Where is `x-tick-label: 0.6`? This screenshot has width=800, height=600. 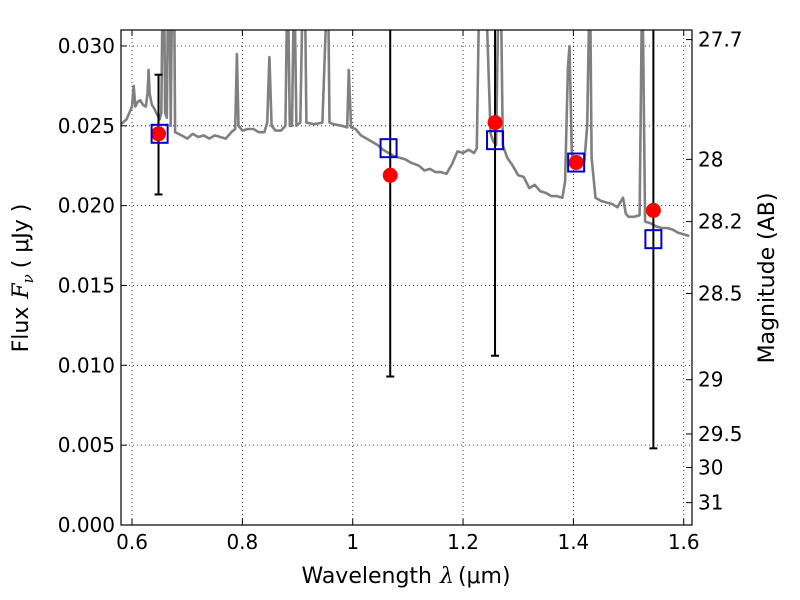
x-tick-label: 0.6 is located at coordinates (132, 542).